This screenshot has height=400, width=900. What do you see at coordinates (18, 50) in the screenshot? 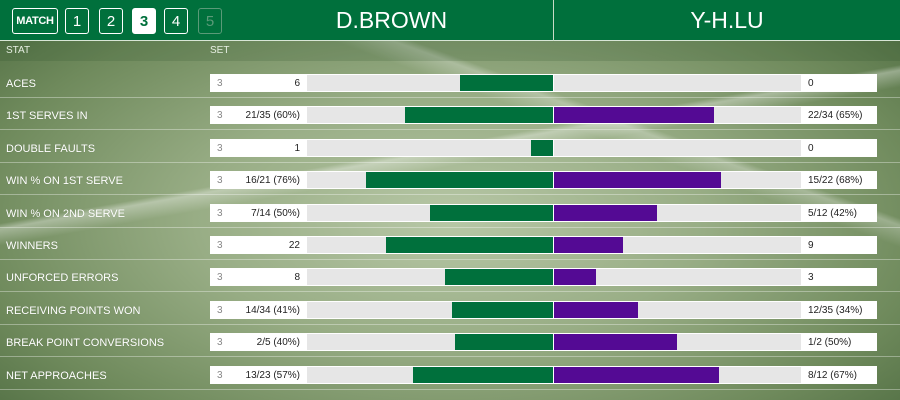
I see `stat-column-label: STAT` at bounding box center [18, 50].